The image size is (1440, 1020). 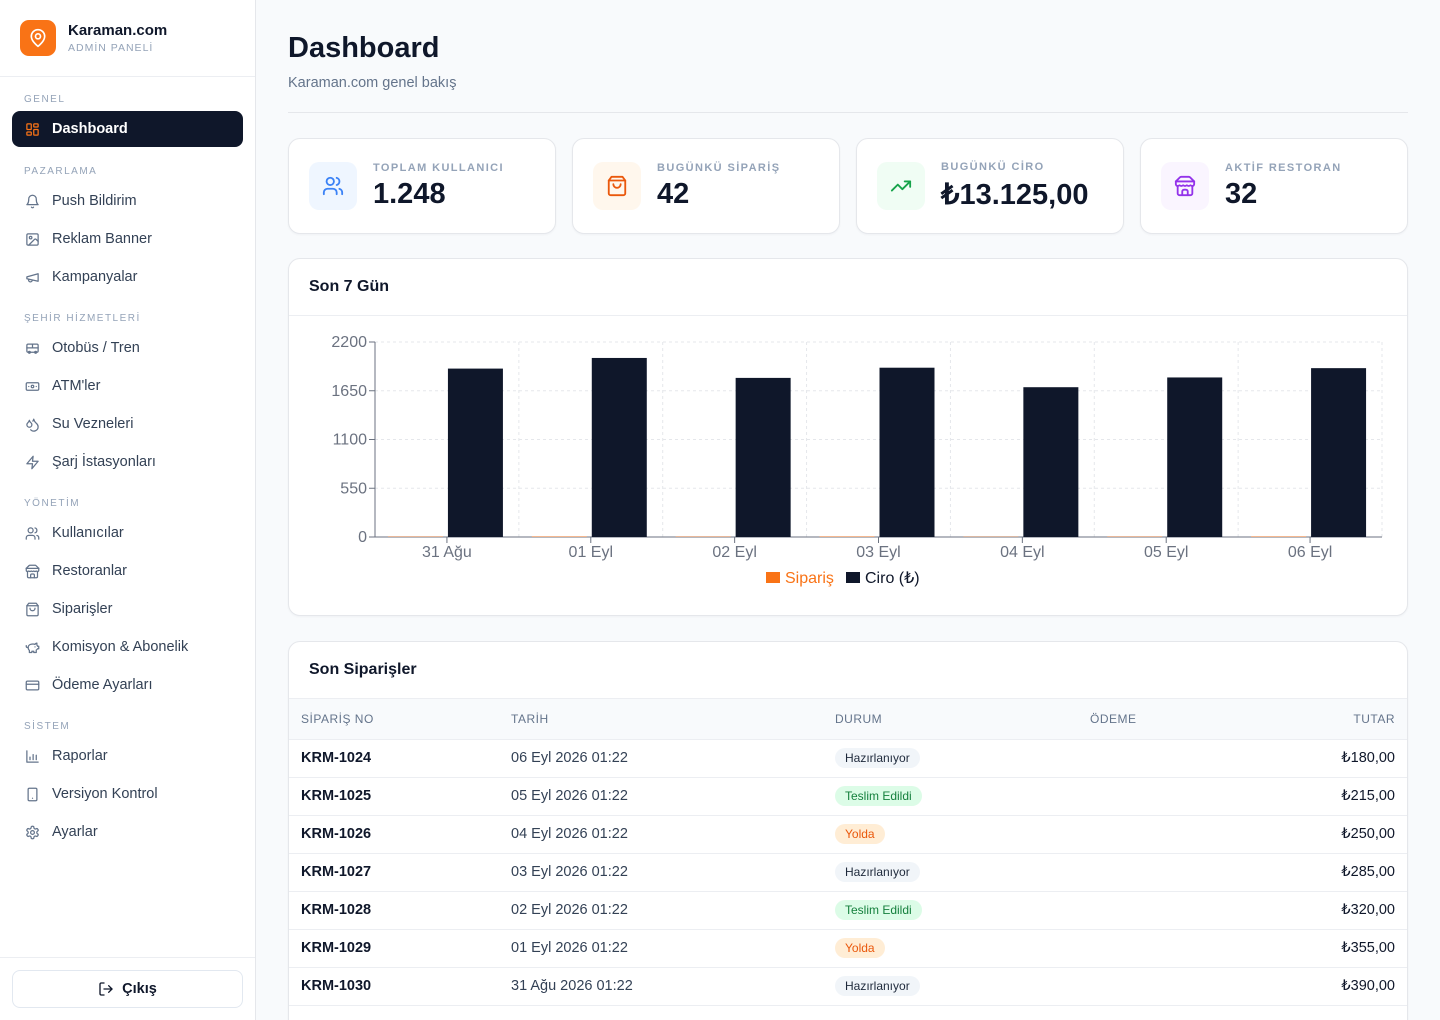 I want to click on nav-section-yoneti-m: YÖNETİM, so click(x=52, y=503).